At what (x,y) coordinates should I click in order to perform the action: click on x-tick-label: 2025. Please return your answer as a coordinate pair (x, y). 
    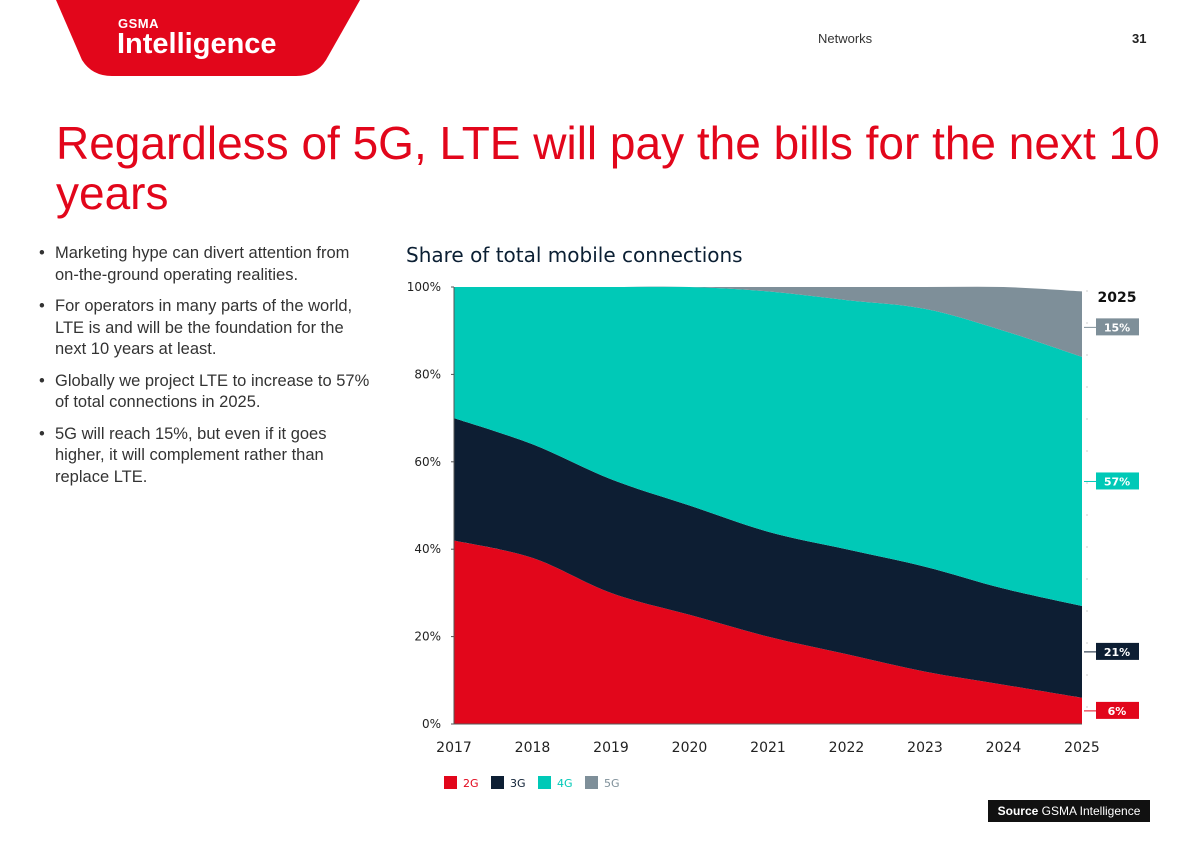
    Looking at the image, I should click on (1082, 748).